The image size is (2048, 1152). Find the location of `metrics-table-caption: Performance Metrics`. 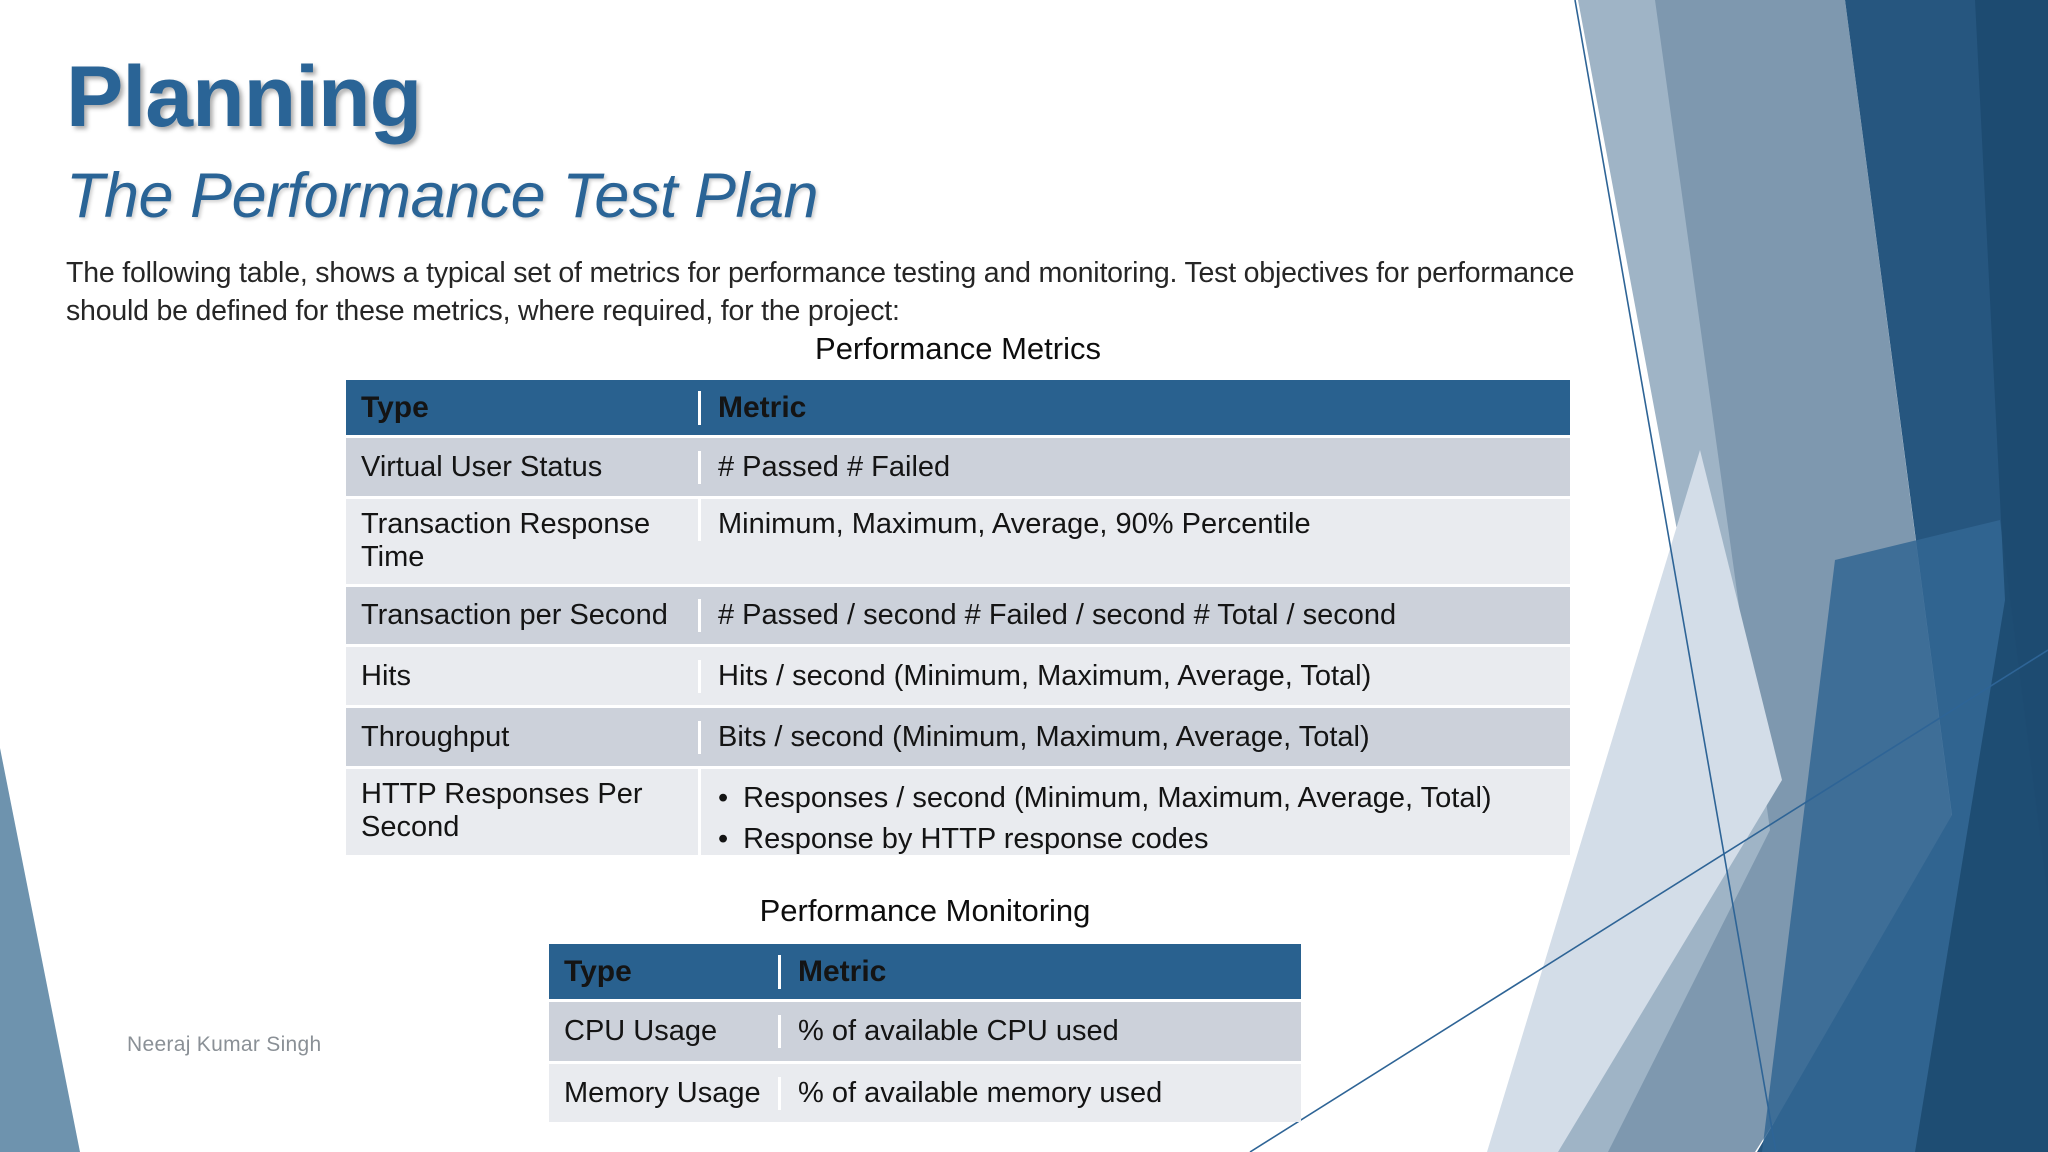

metrics-table-caption: Performance Metrics is located at coordinates (958, 348).